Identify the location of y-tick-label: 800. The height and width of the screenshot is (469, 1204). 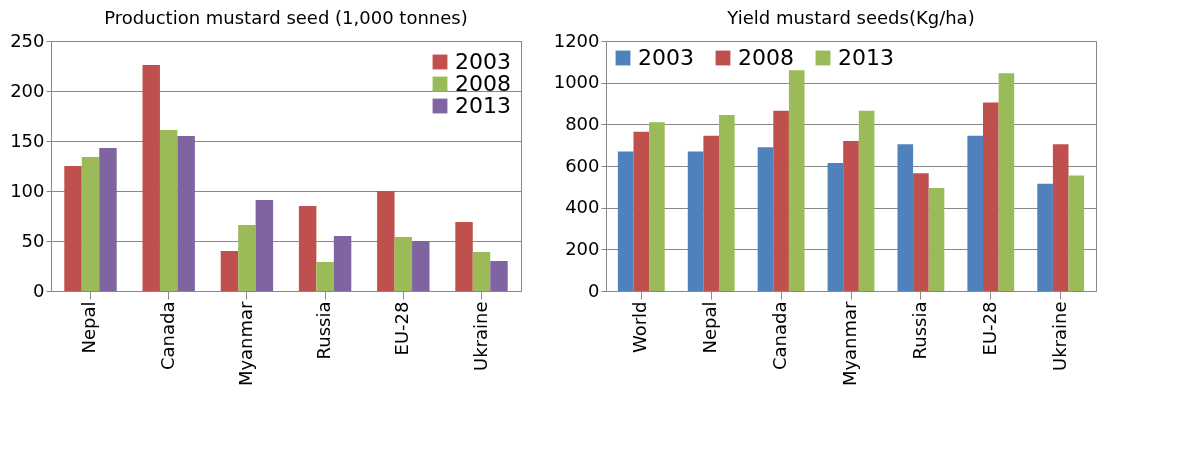
(582, 123).